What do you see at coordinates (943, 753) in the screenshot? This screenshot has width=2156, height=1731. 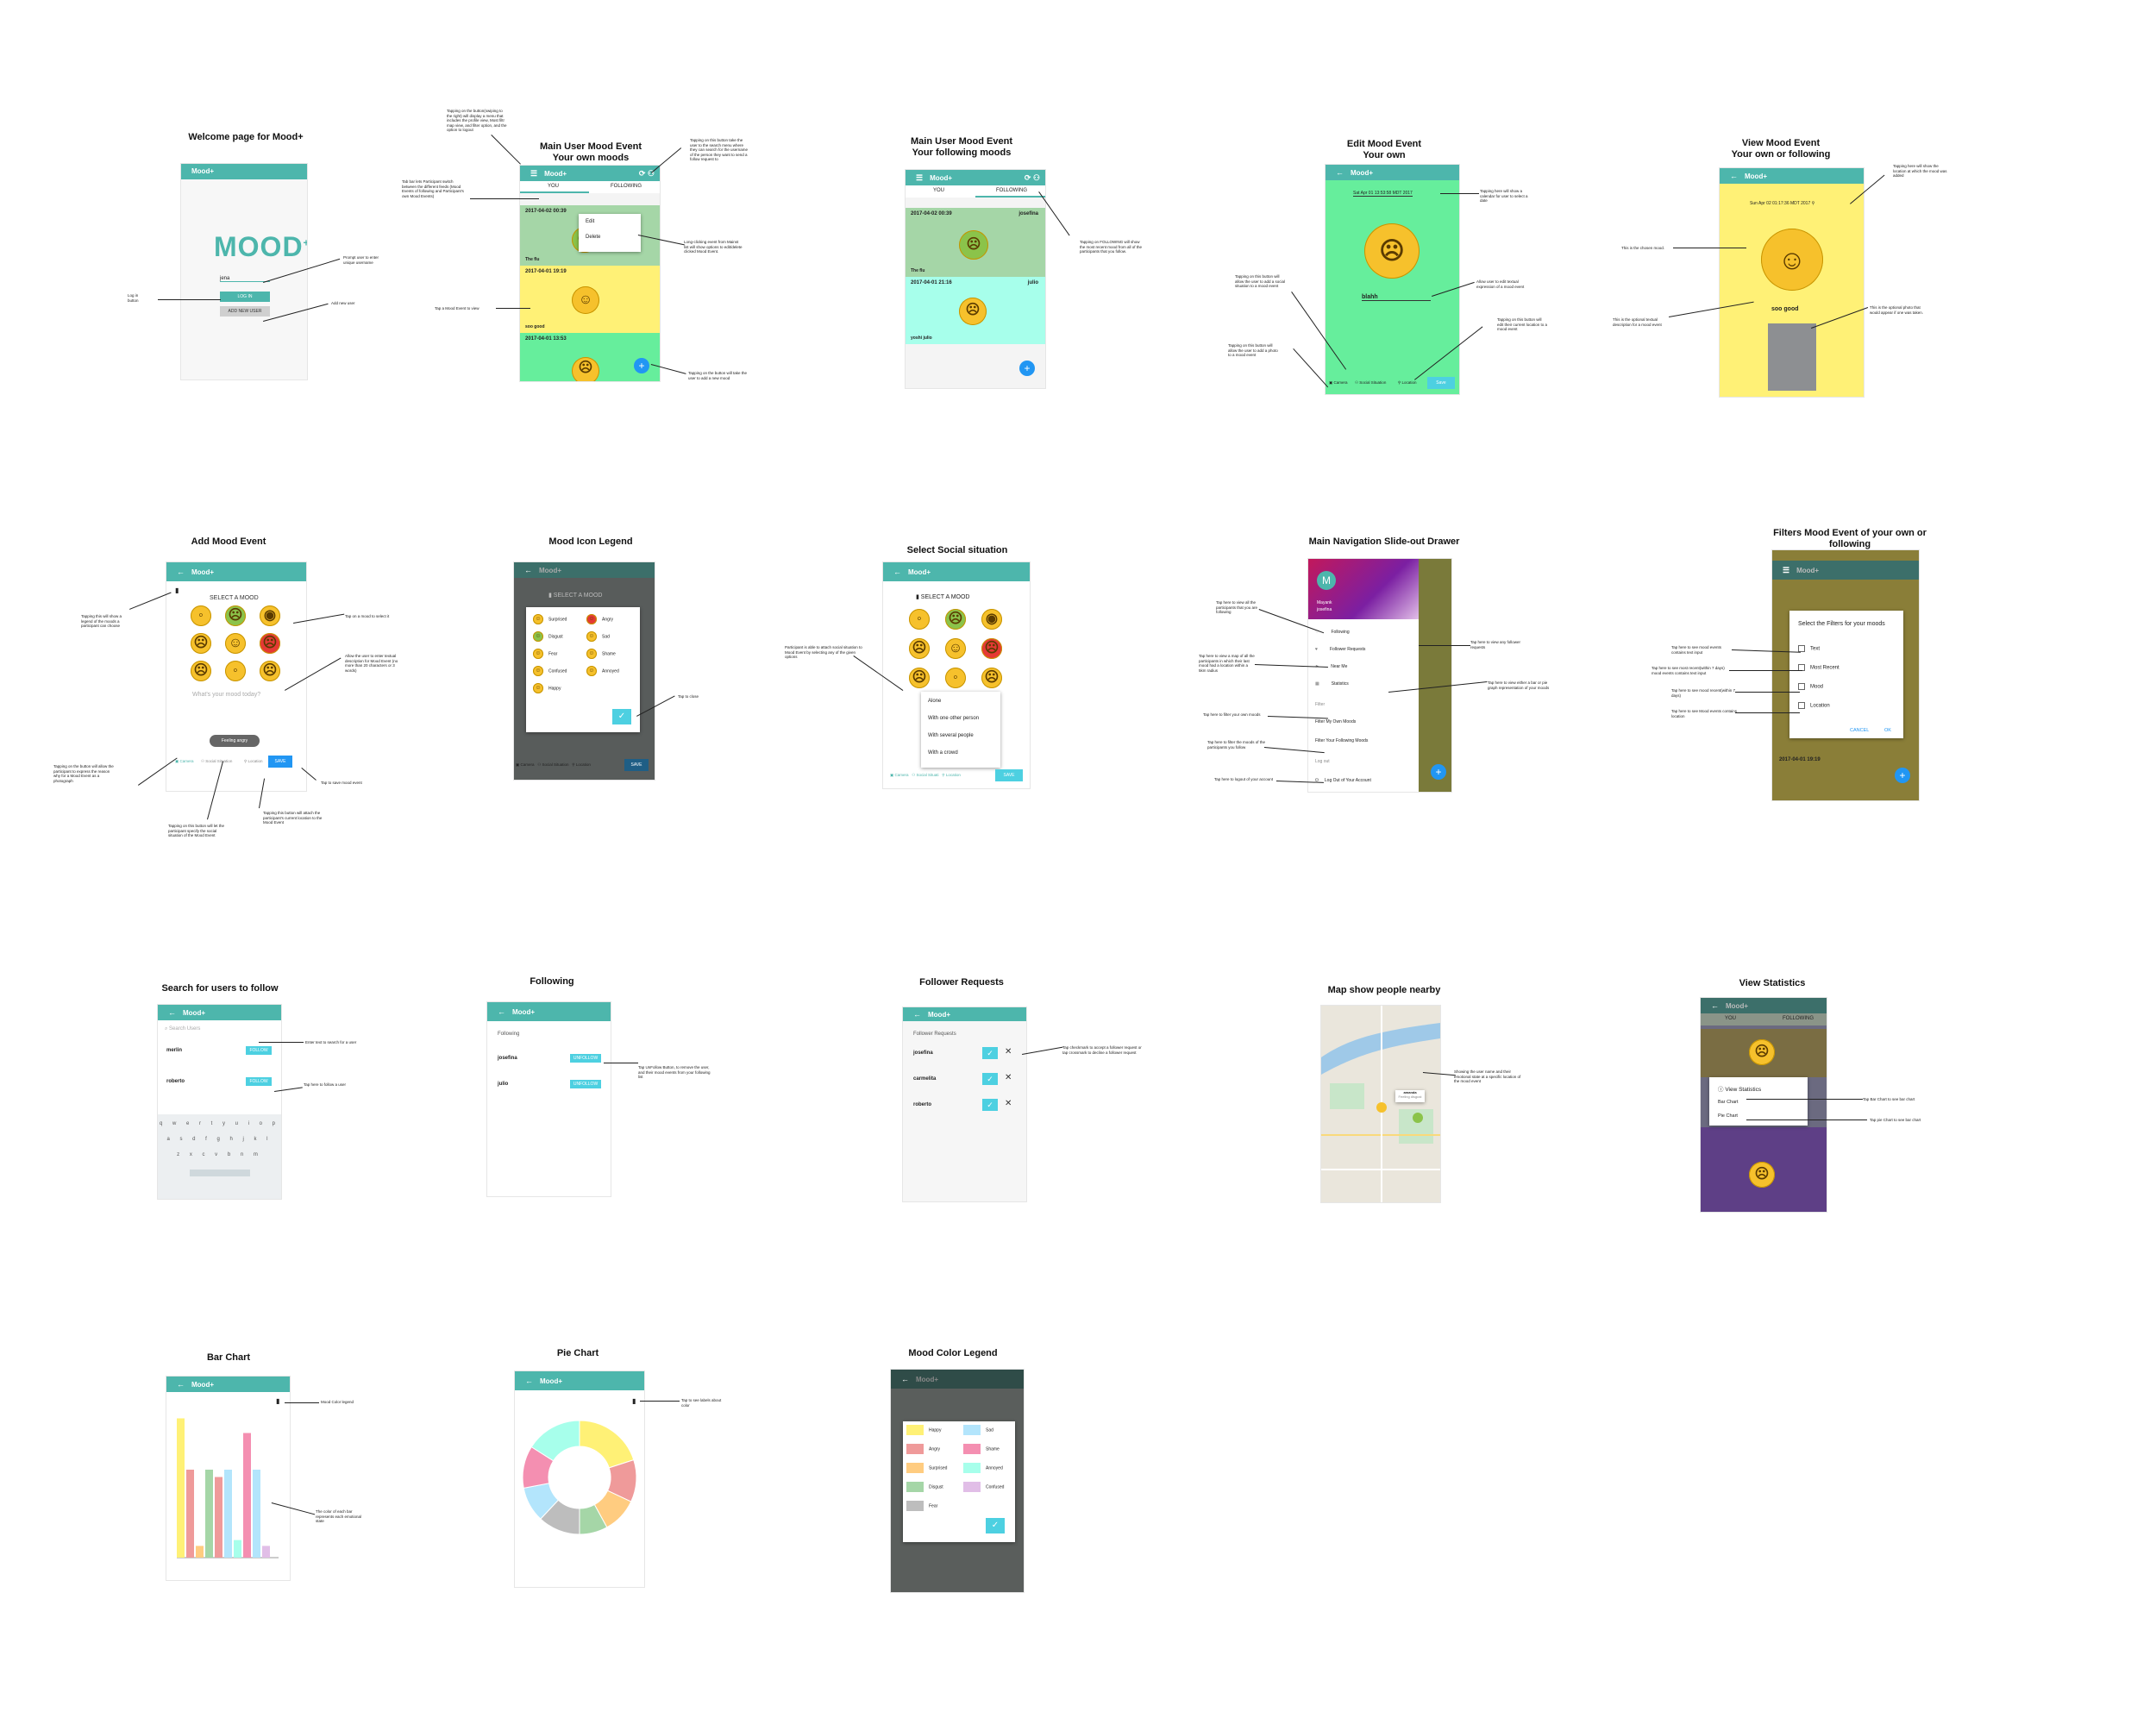 I see `social-option: With a crowd` at bounding box center [943, 753].